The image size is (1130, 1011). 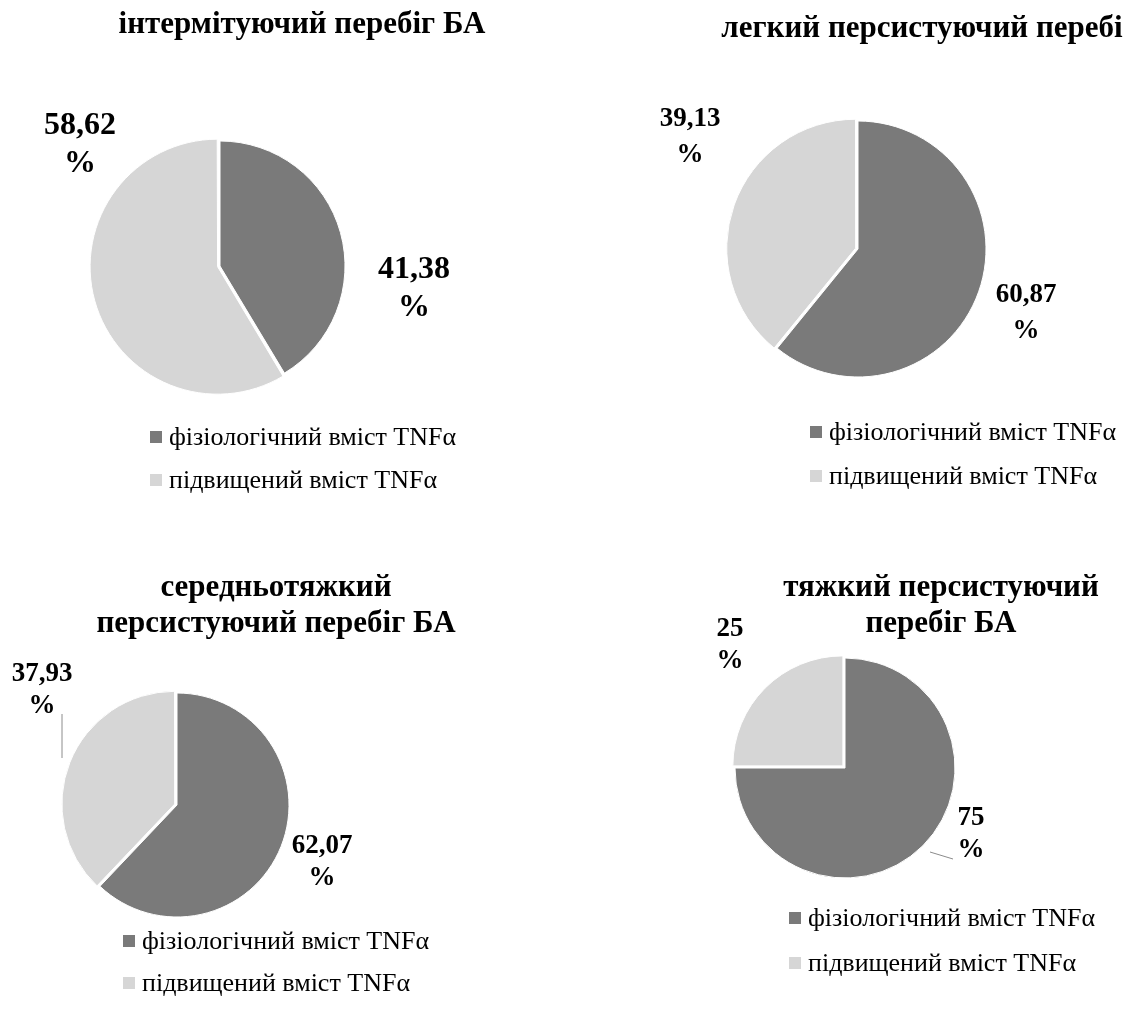 I want to click on data-label: 60,87 %, so click(x=1026, y=310).